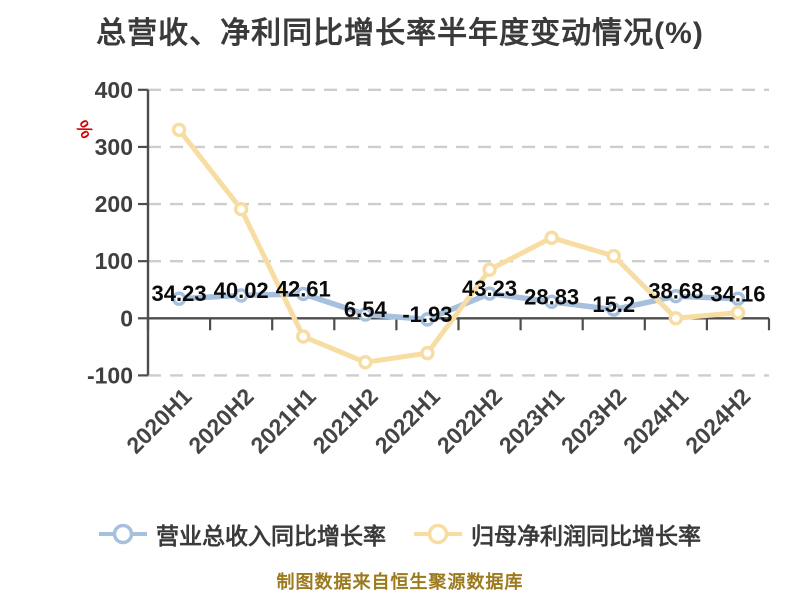 This screenshot has width=800, height=600. I want to click on data-label: 34.23, so click(179, 293).